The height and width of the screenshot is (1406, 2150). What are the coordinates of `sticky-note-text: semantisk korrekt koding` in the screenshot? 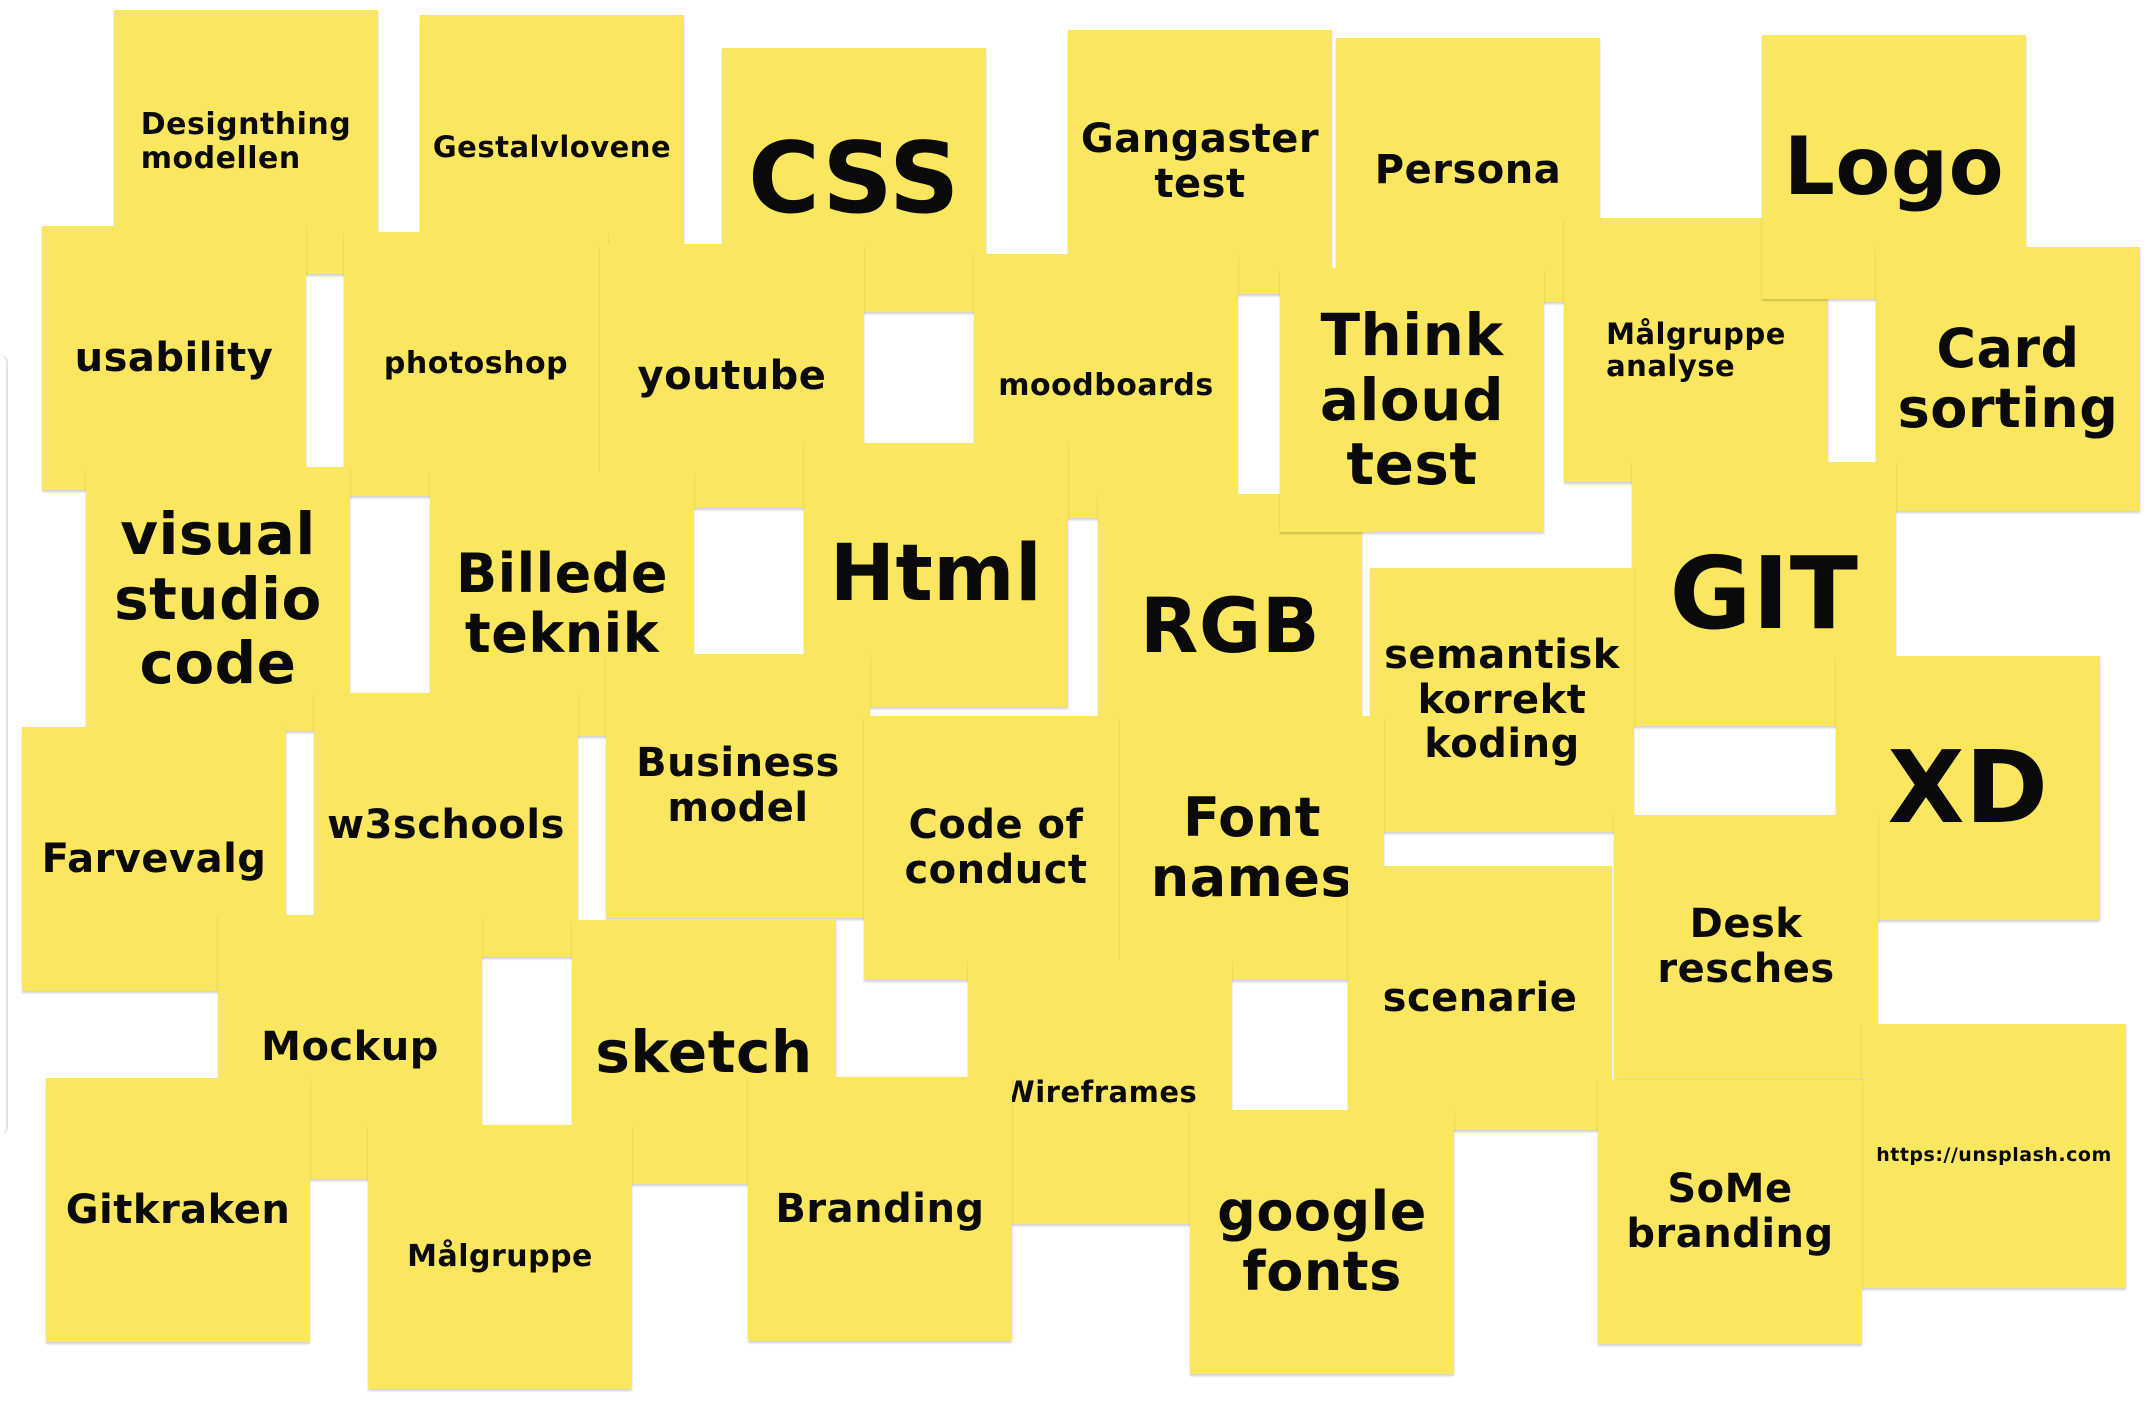 It's located at (1502, 699).